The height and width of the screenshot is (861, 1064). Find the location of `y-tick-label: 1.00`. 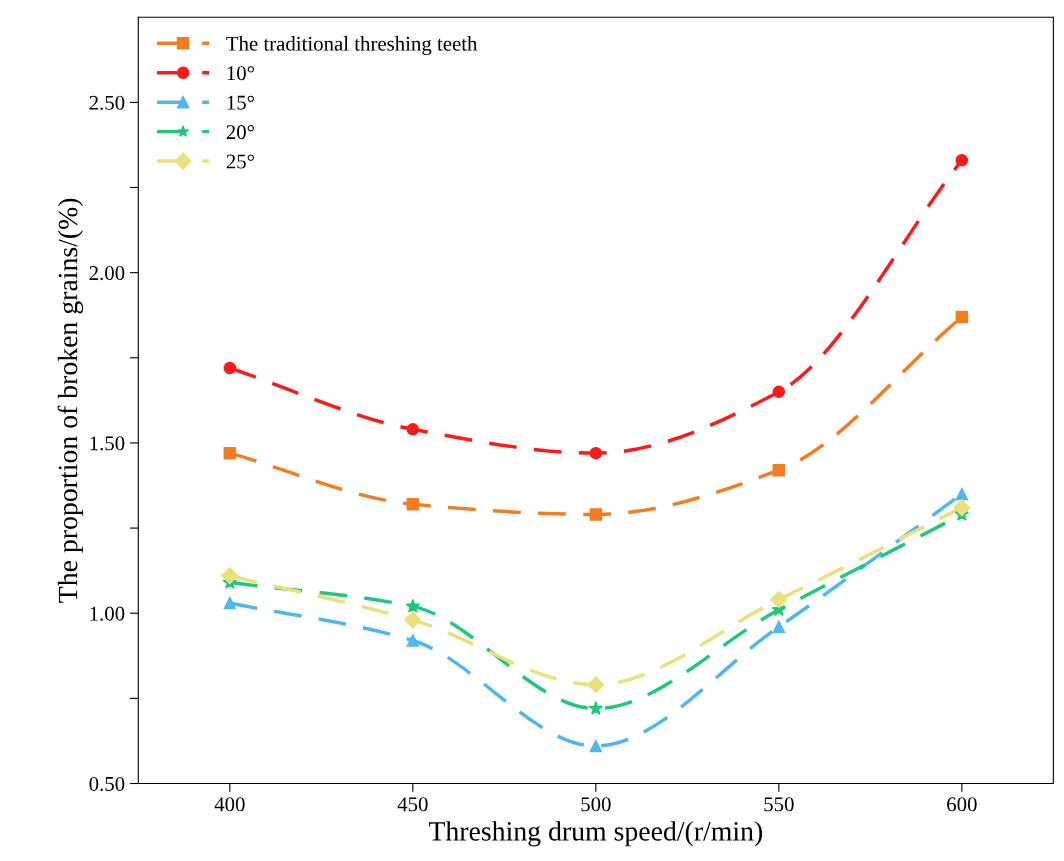

y-tick-label: 1.00 is located at coordinates (107, 613).